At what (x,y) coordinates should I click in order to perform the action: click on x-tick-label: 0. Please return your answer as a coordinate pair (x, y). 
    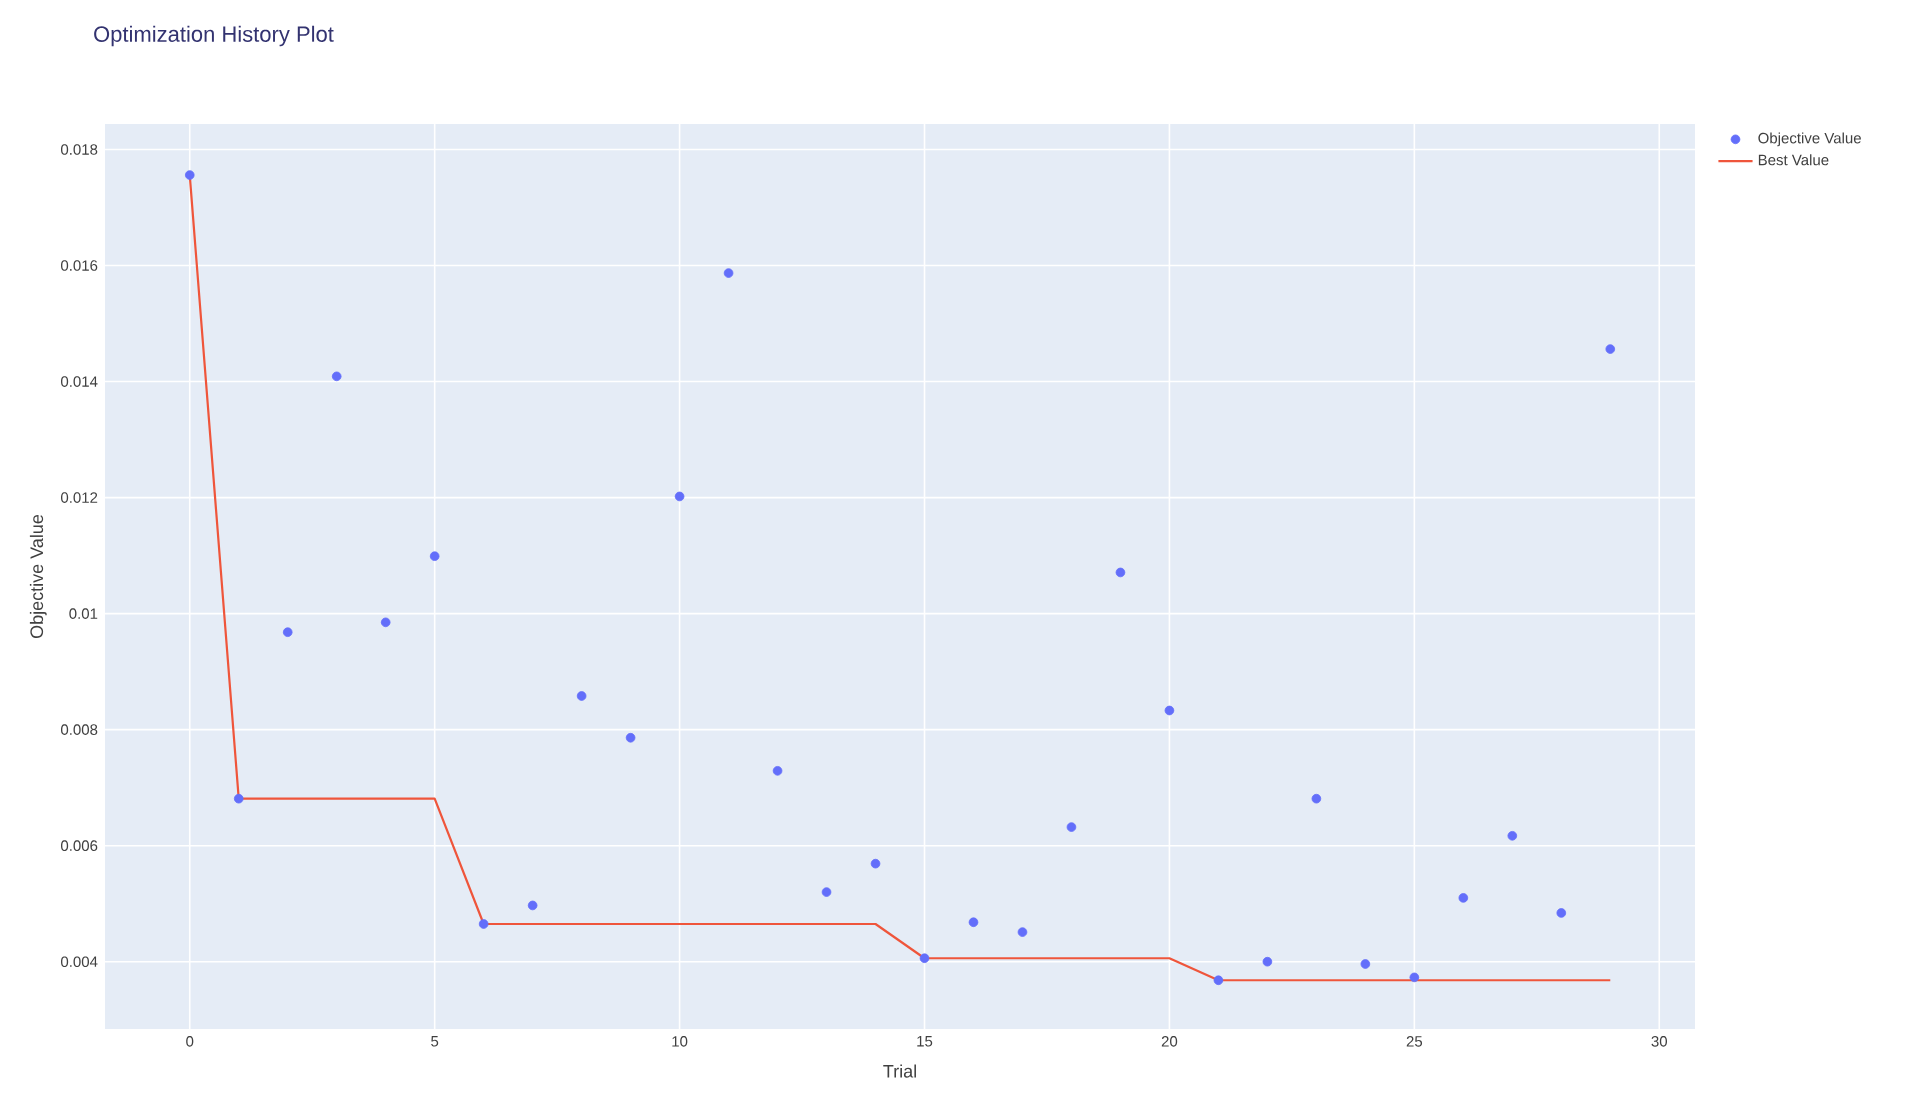
    Looking at the image, I should click on (190, 1041).